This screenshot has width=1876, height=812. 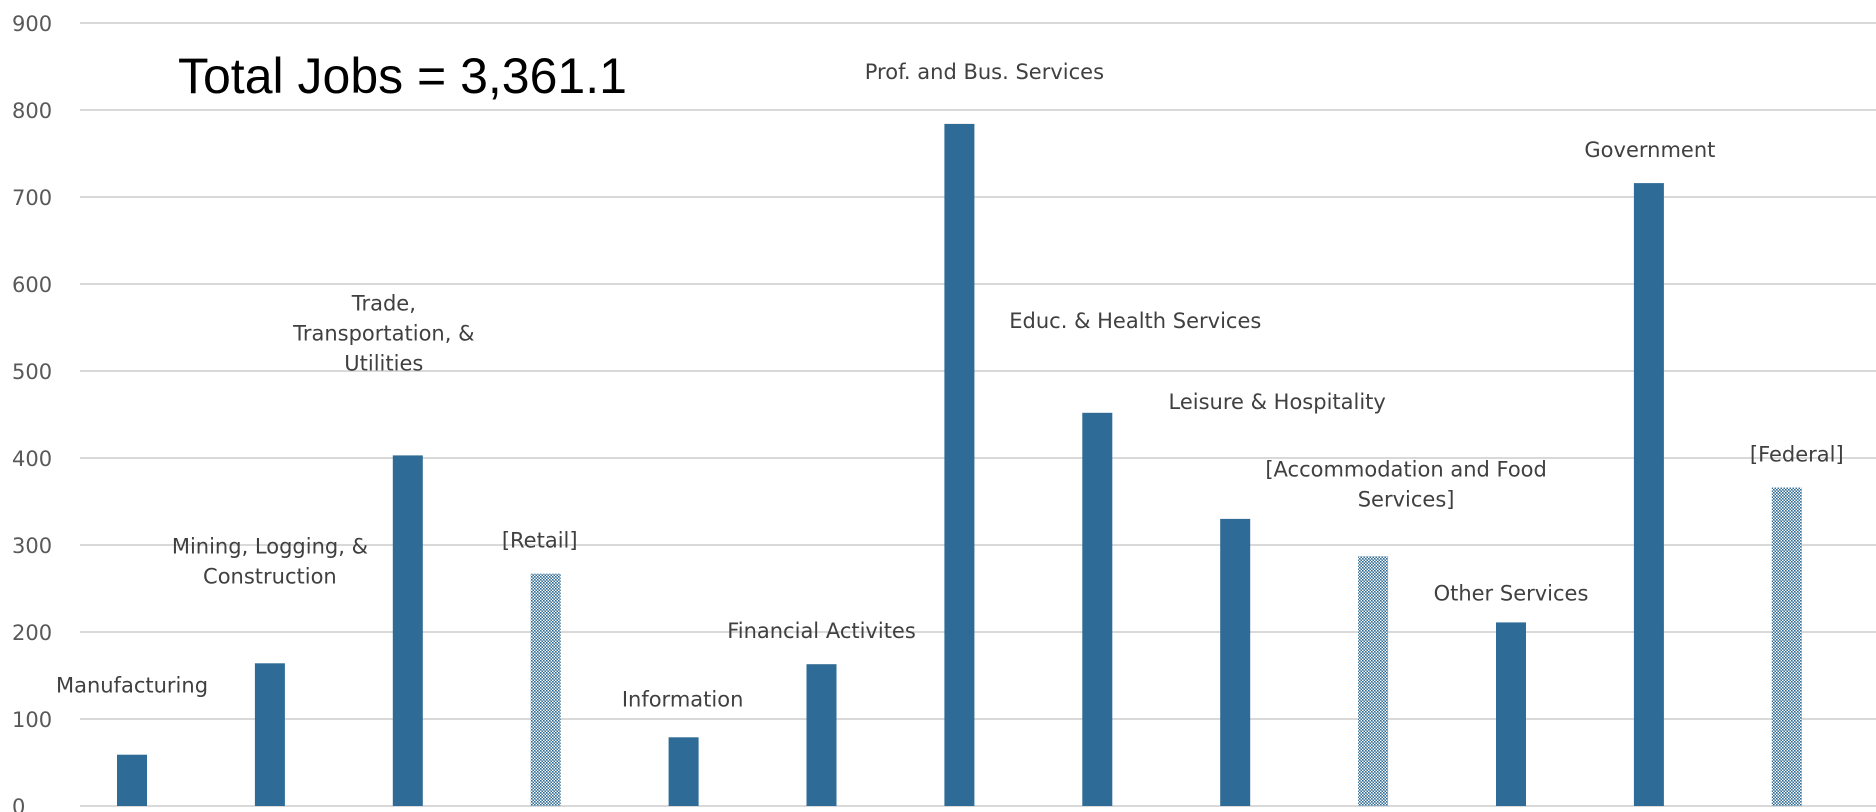 I want to click on y-tick-label: 500, so click(x=32, y=372).